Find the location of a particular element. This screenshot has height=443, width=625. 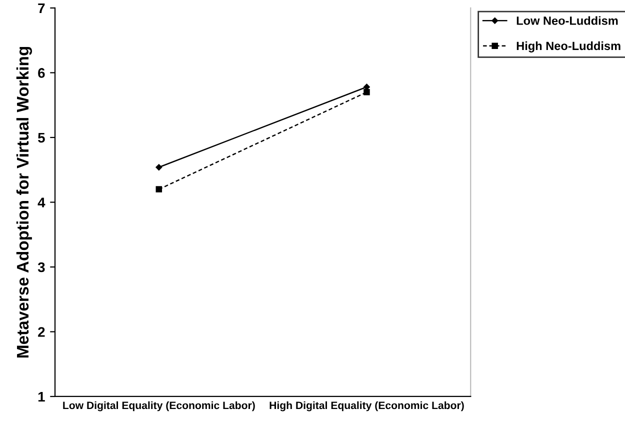

legend-label: Low Neo-Luddism is located at coordinates (567, 20).